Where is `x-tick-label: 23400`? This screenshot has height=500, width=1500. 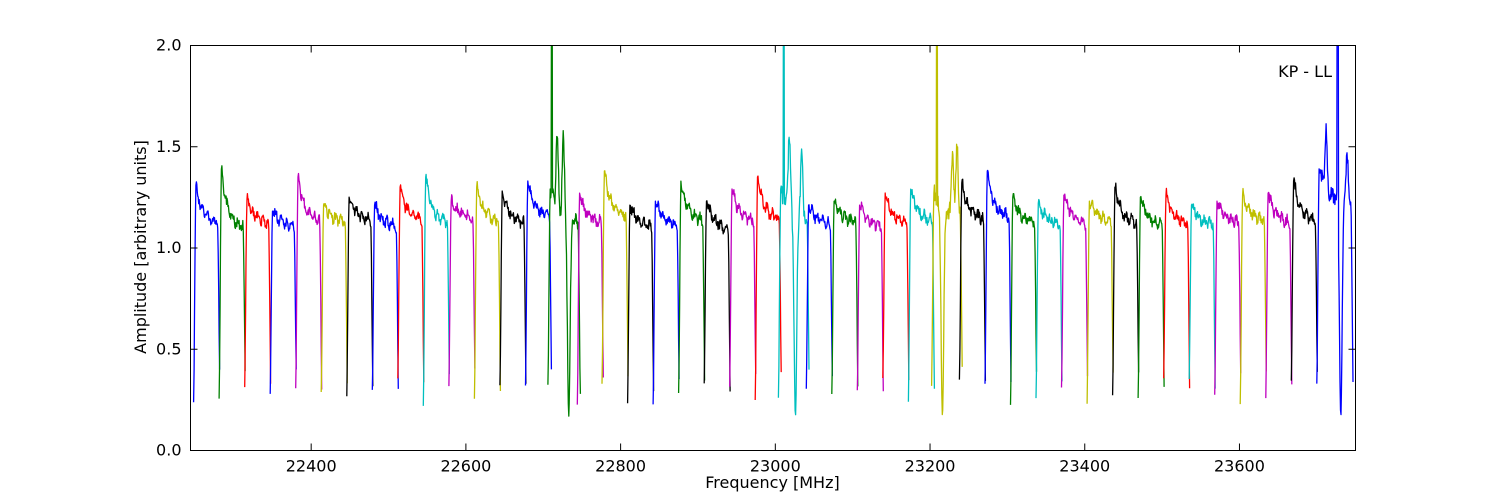
x-tick-label: 23400 is located at coordinates (1084, 466).